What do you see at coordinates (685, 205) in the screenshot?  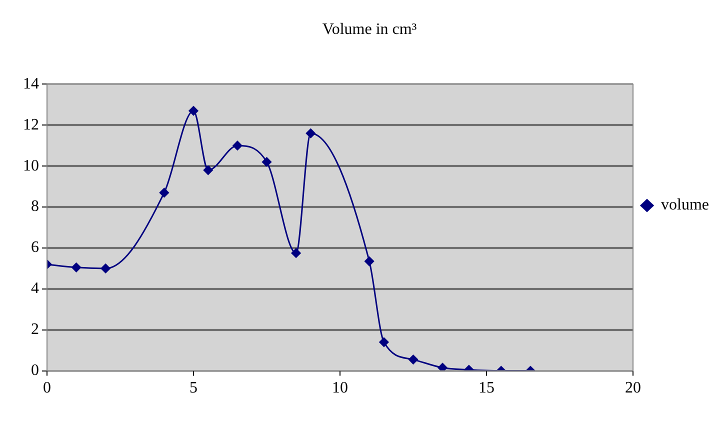 I see `legend-label: volume` at bounding box center [685, 205].